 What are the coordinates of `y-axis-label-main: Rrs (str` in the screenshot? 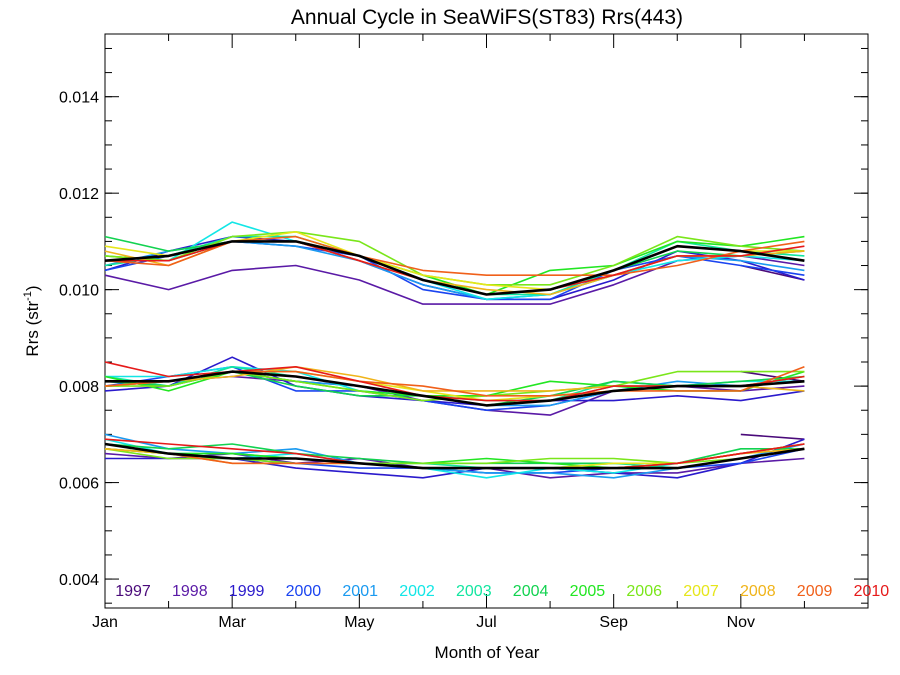 It's located at (32, 329).